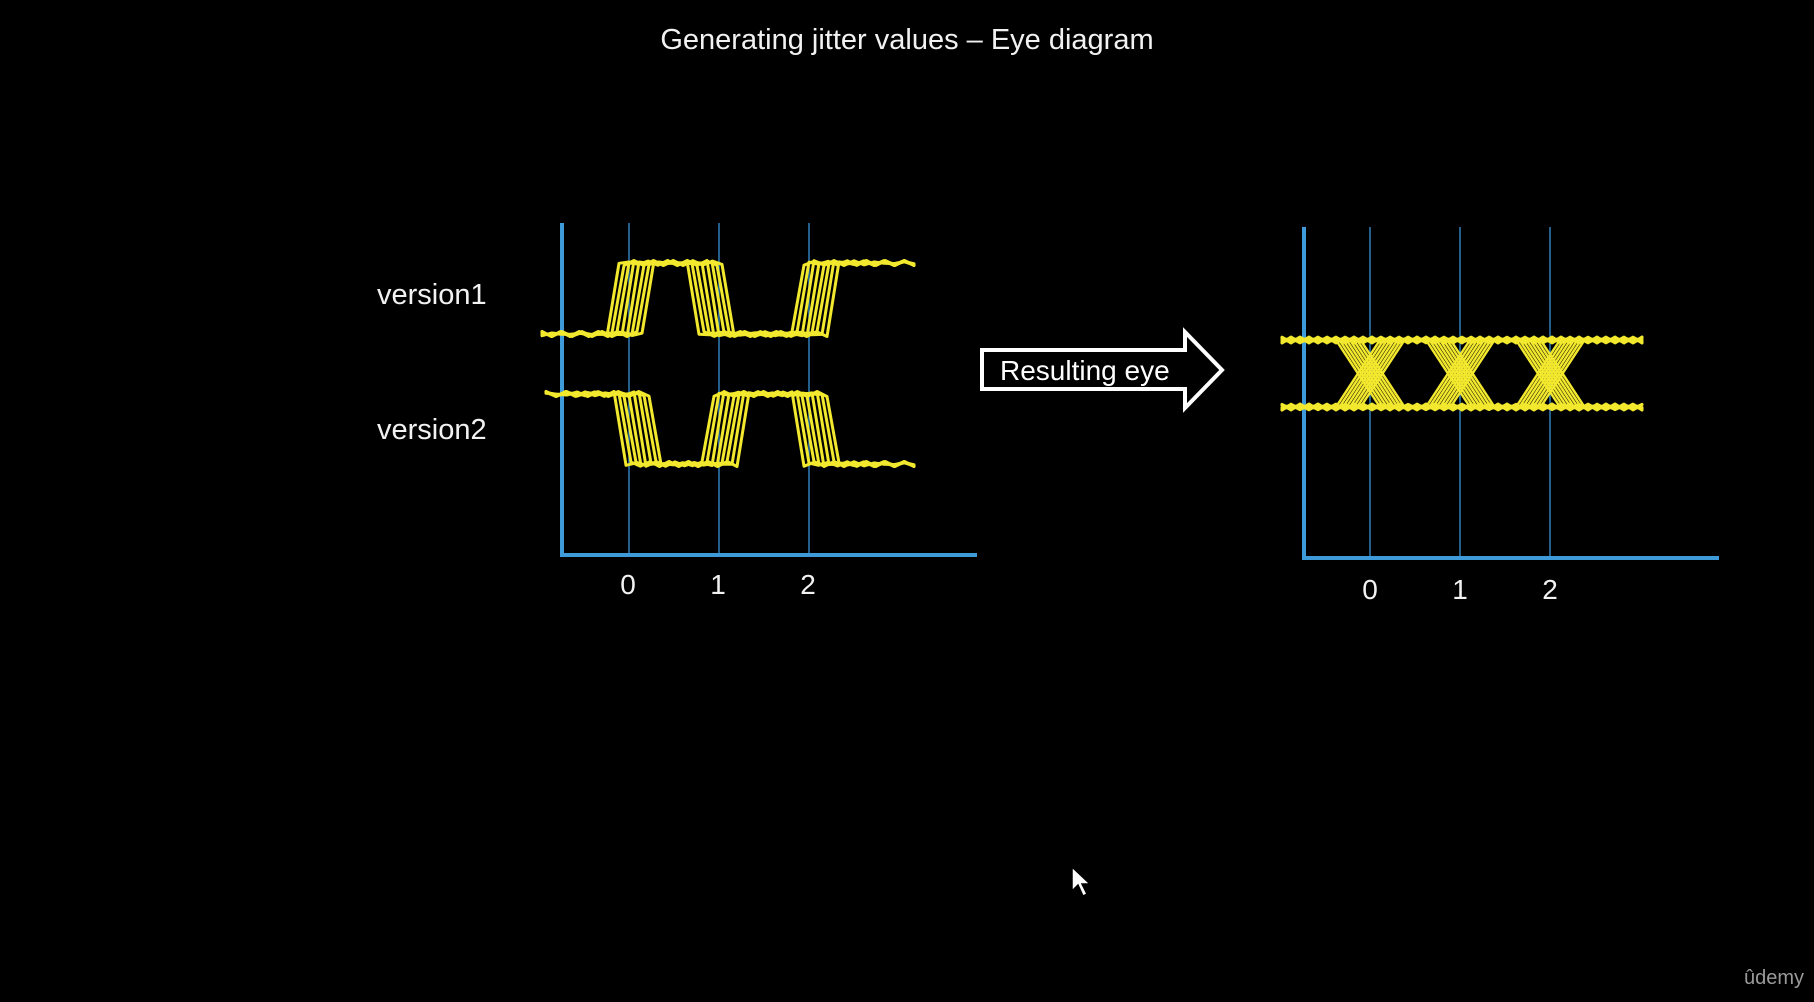 The image size is (1814, 1002). Describe the element at coordinates (730, 429) in the screenshot. I see `version2-trace` at that location.